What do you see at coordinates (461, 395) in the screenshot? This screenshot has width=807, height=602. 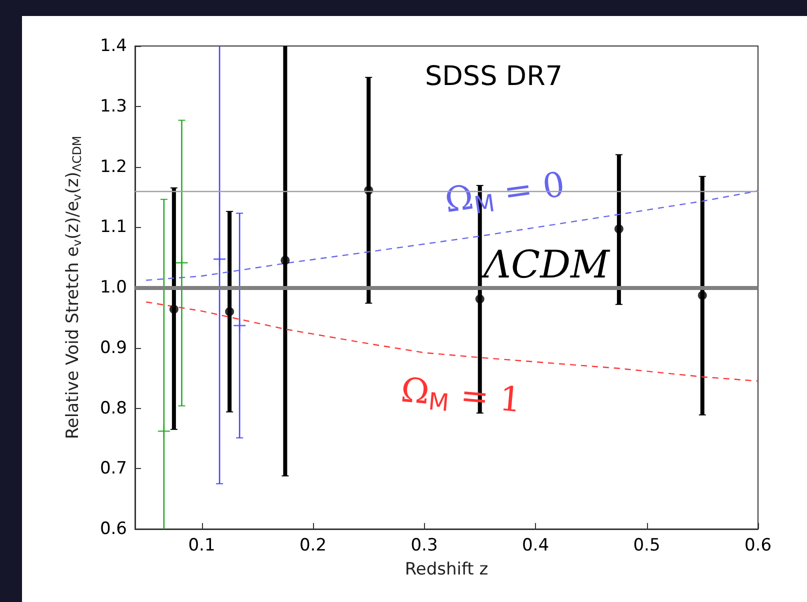 I see `series-label: ΩM = 1` at bounding box center [461, 395].